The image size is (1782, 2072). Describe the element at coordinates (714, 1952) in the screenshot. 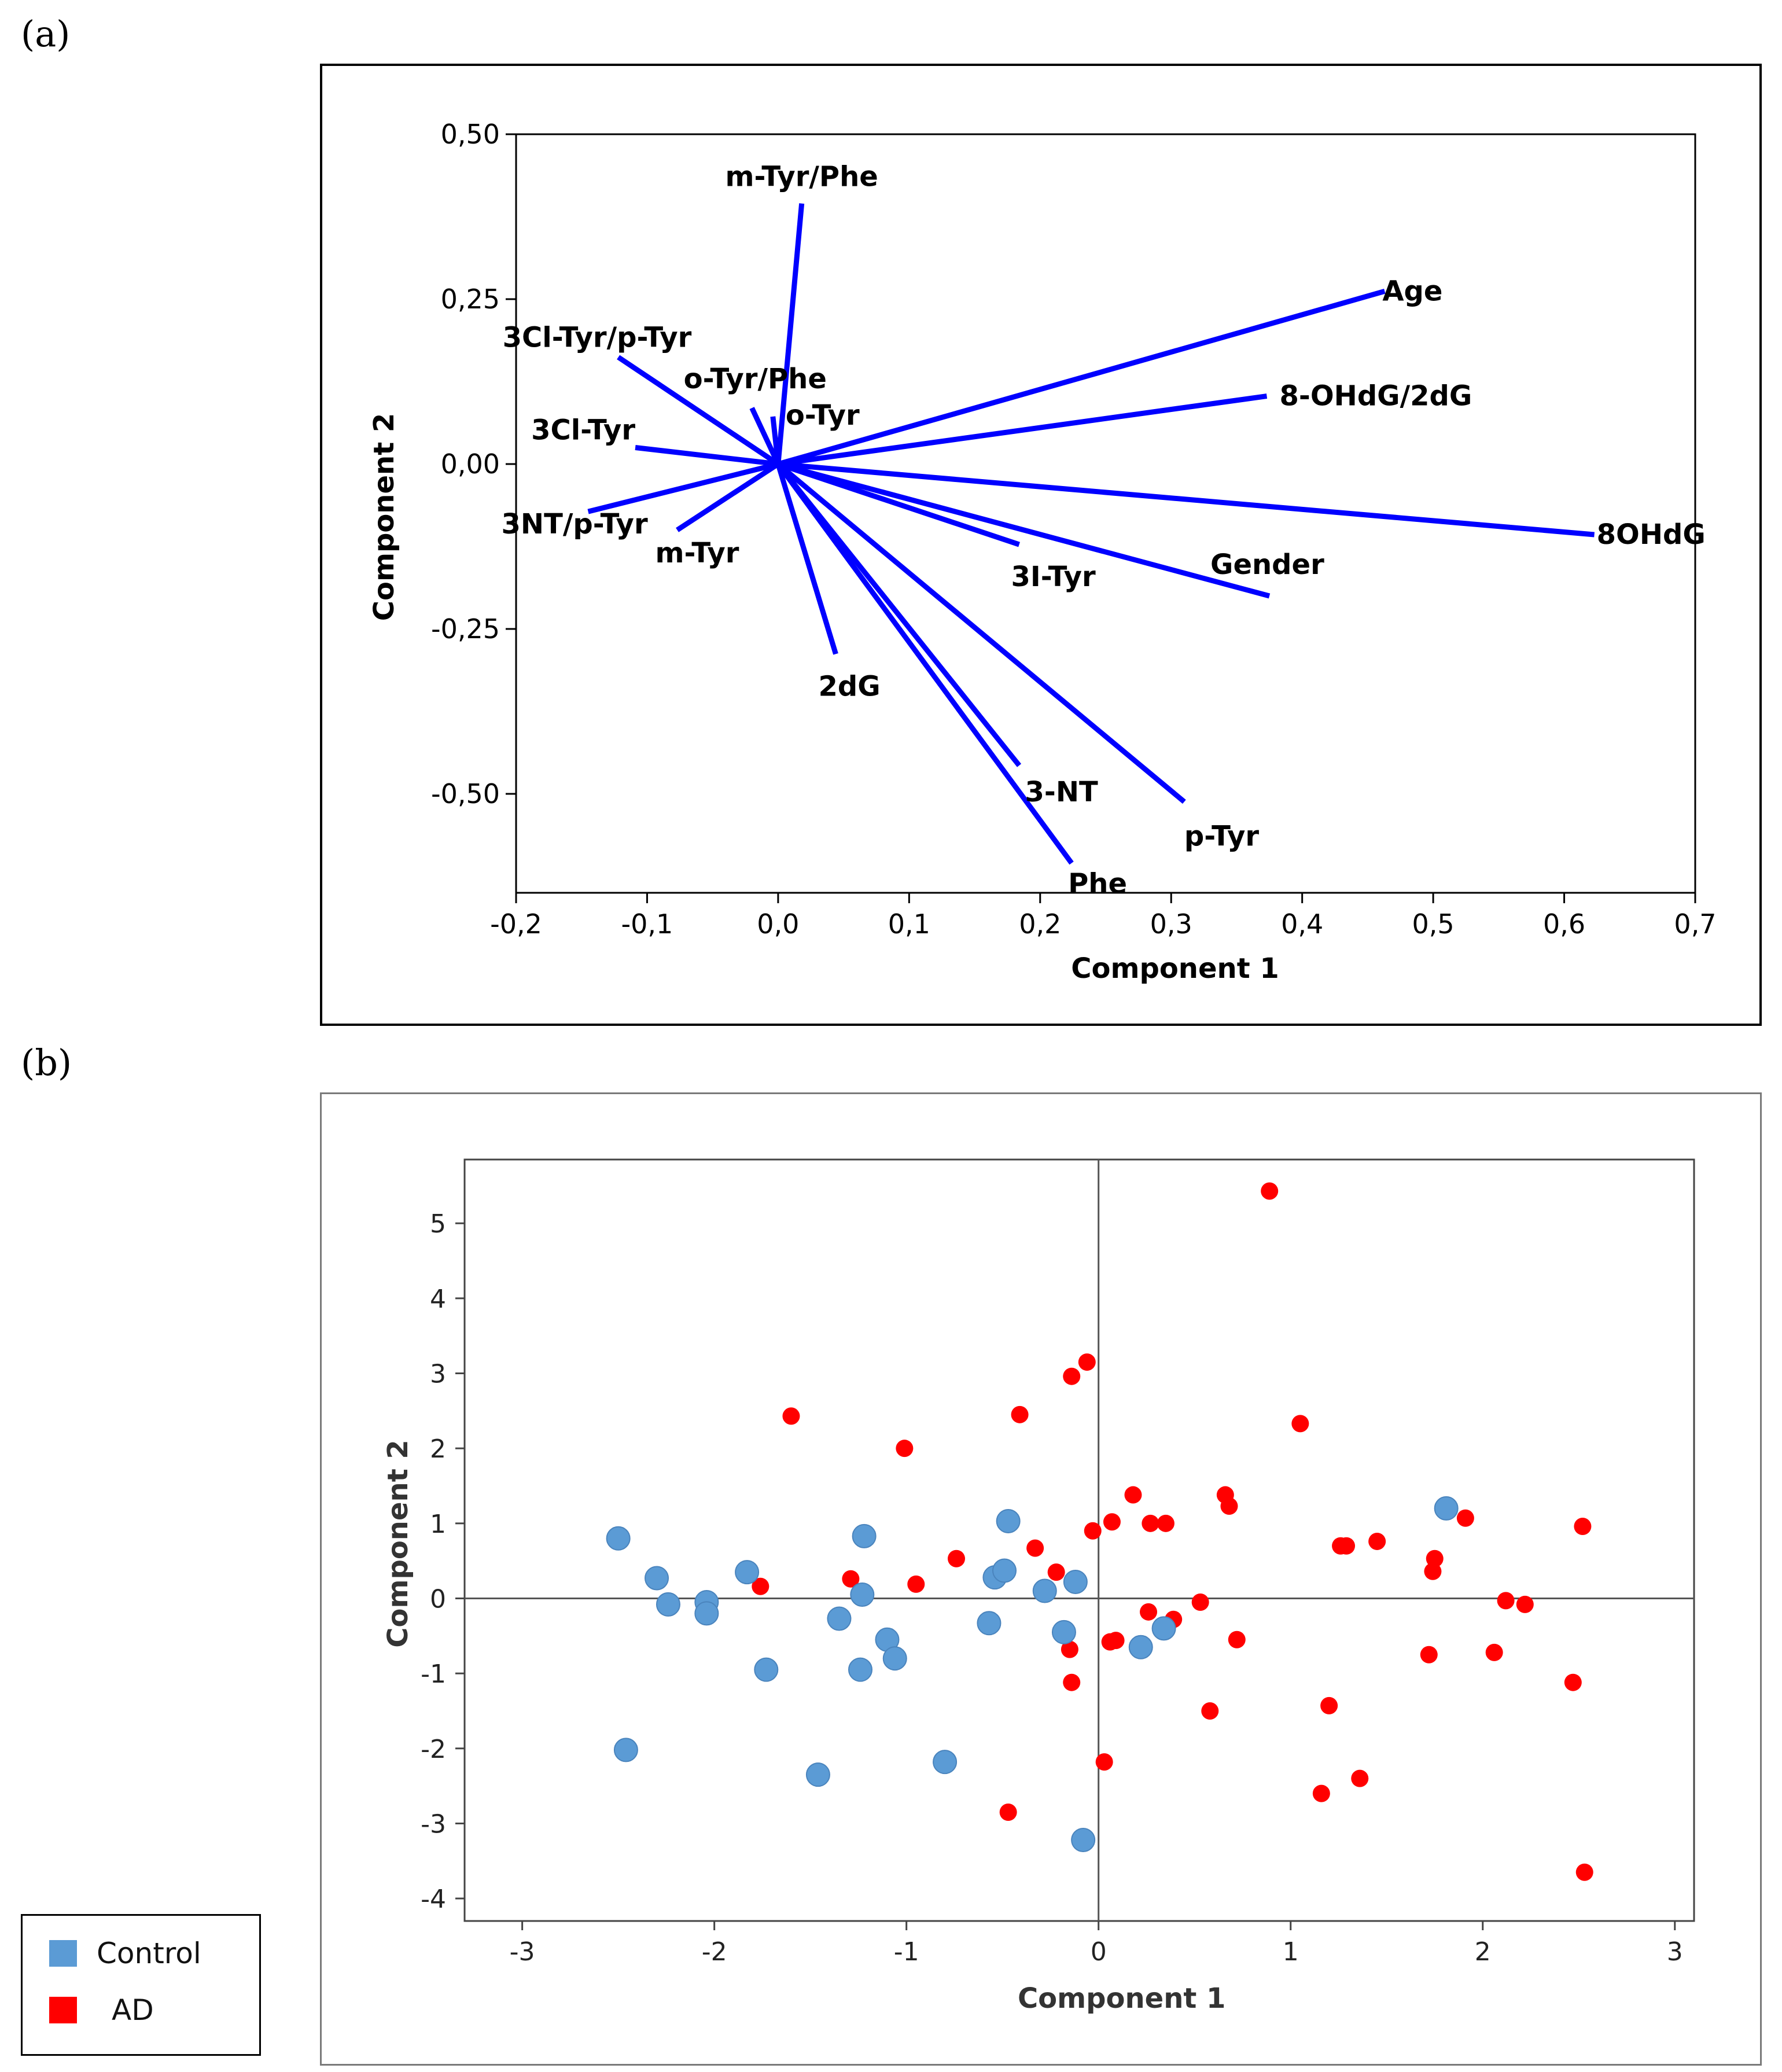

I see `score-x-tick-label: -2` at that location.